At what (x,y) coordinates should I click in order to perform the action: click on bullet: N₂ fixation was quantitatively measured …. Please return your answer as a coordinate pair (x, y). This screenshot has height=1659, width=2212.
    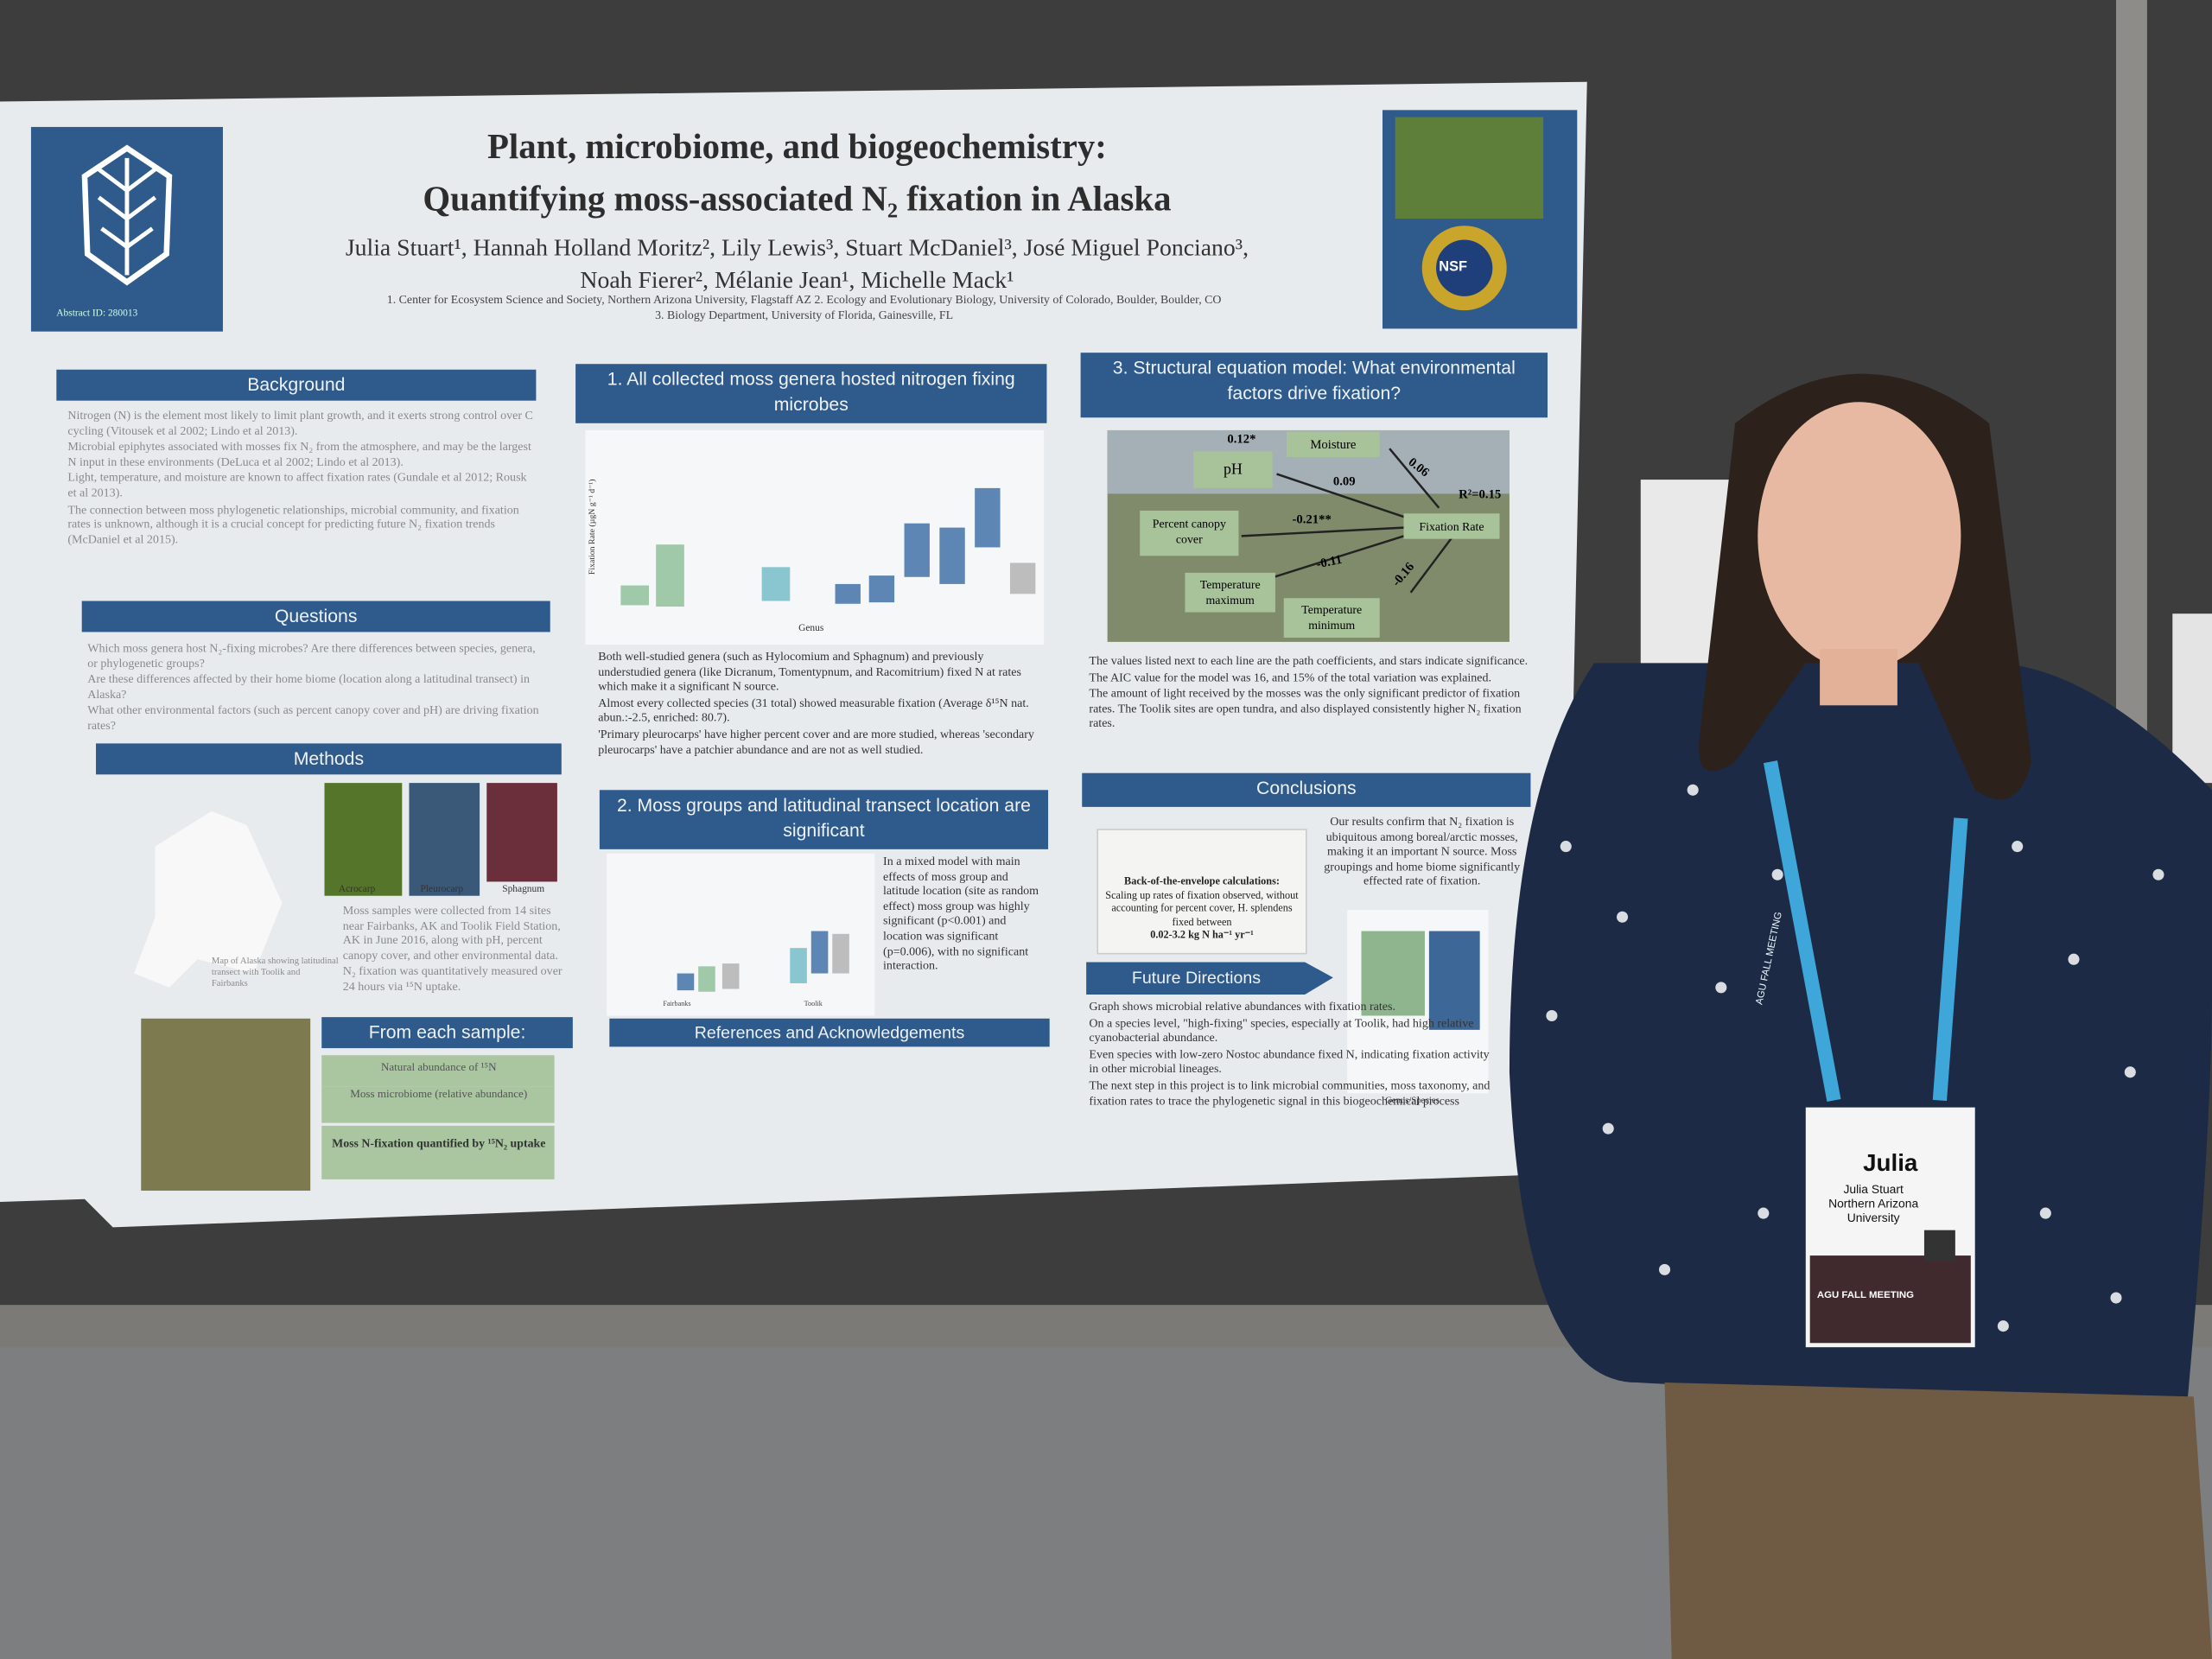
    Looking at the image, I should click on (452, 978).